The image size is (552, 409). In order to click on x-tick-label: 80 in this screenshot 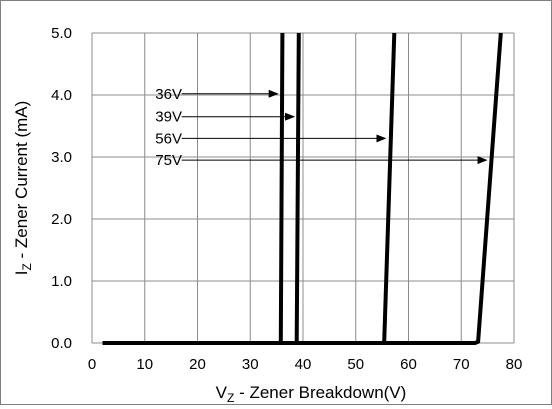, I will do `click(514, 364)`.